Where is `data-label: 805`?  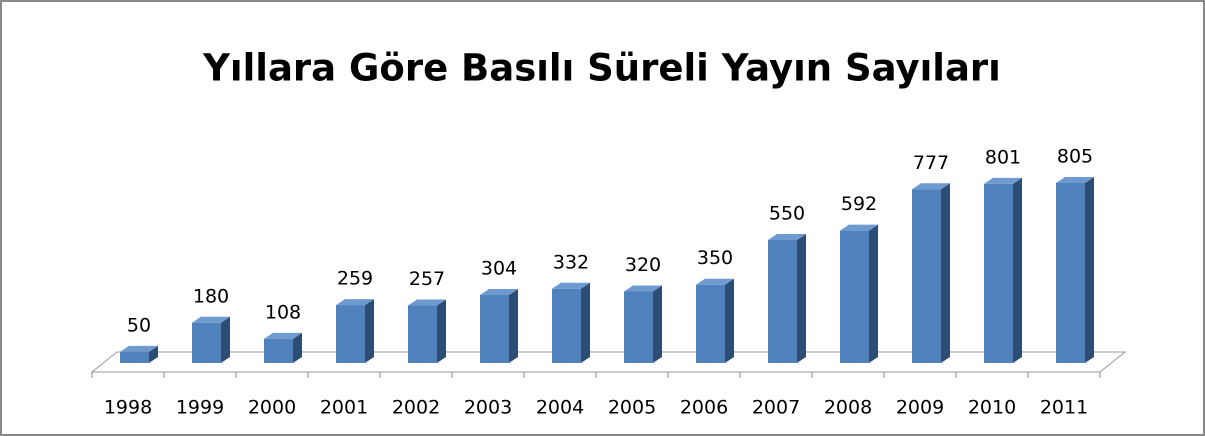 data-label: 805 is located at coordinates (1075, 157).